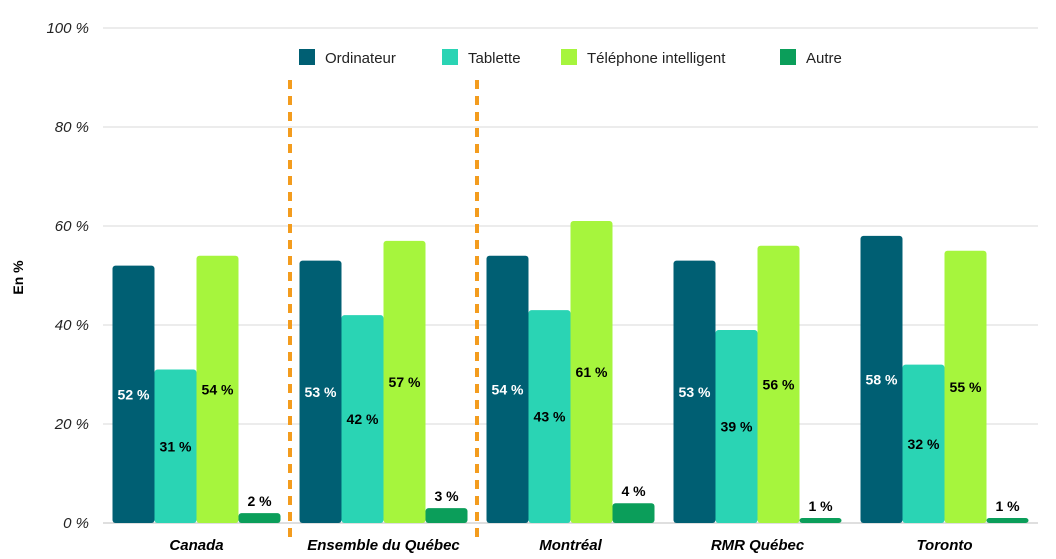 The height and width of the screenshot is (559, 1056). I want to click on x-tick-label: Ensemble du Québec, so click(383, 545).